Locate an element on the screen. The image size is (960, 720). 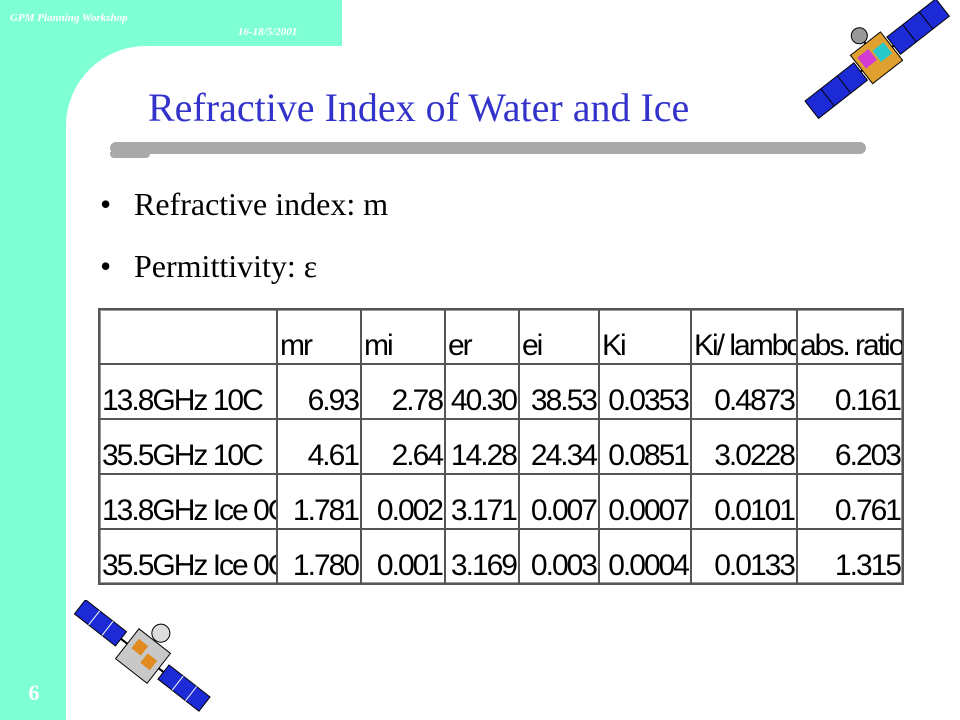
row-label: 35.5GHz 10C is located at coordinates (188, 446).